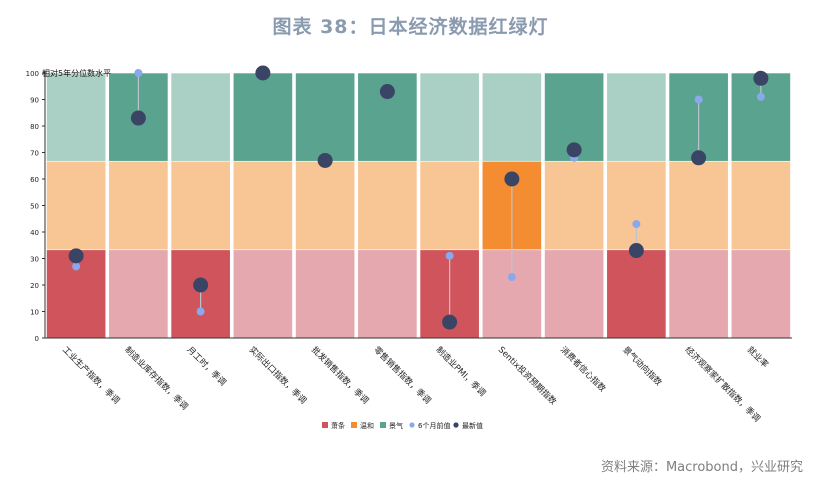  I want to click on x-category-label: 消费者信心指数, so click(583, 369).